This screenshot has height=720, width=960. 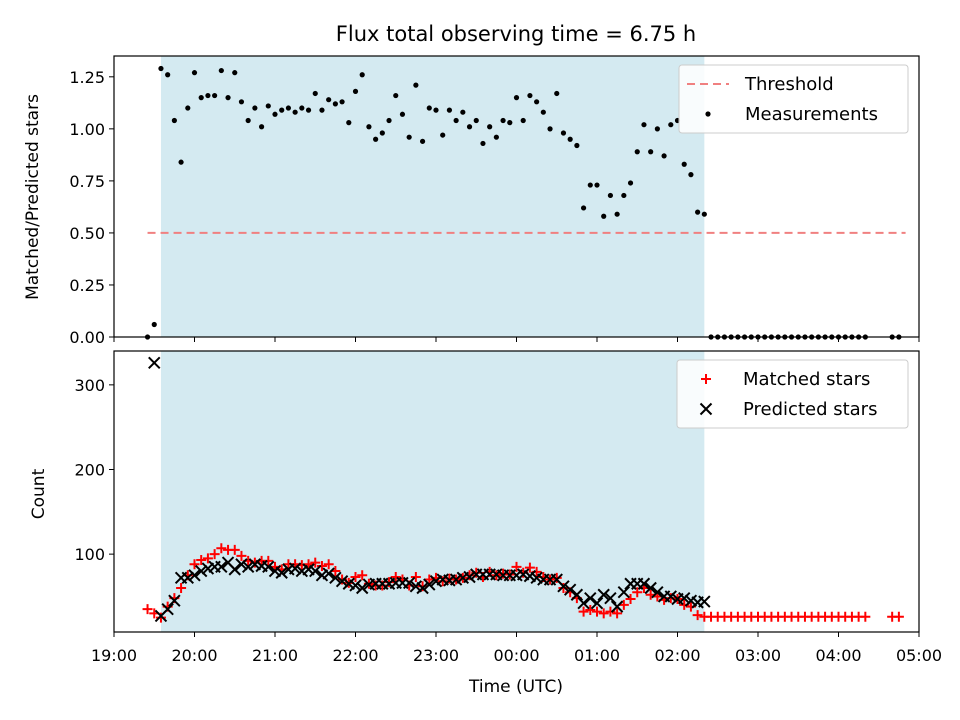 I want to click on legend-label: Matched stars, so click(x=806, y=379).